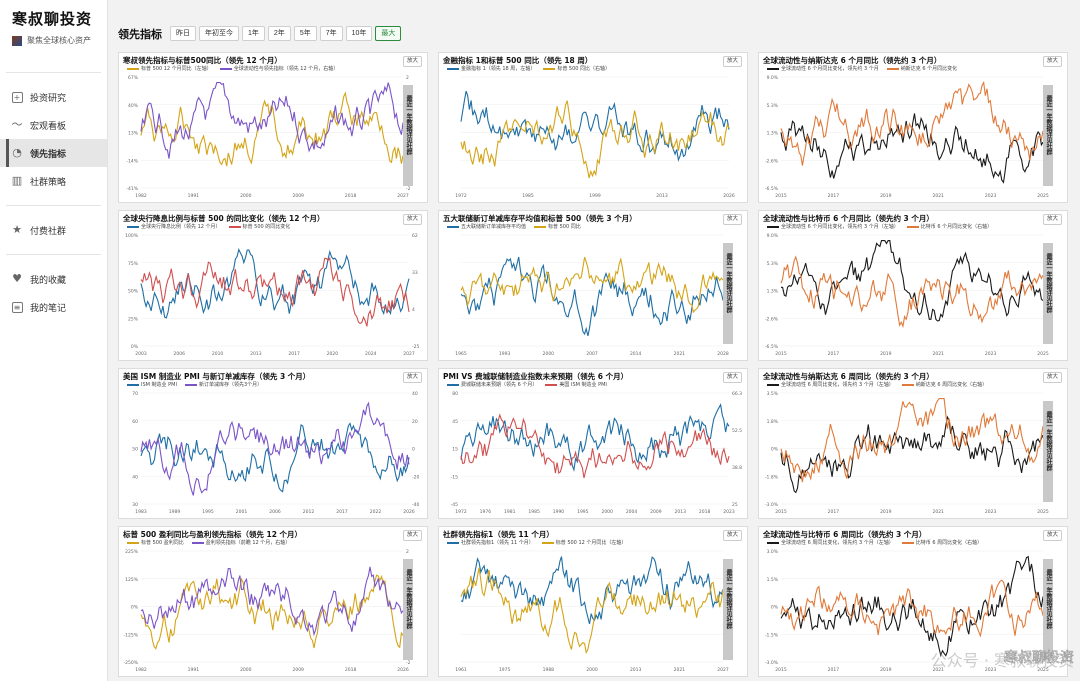 This screenshot has height=681, width=1080. What do you see at coordinates (830, 69) in the screenshot?
I see `legend-label: 全球流动性 6 个月同比变化，领先约 3 个月` at bounding box center [830, 69].